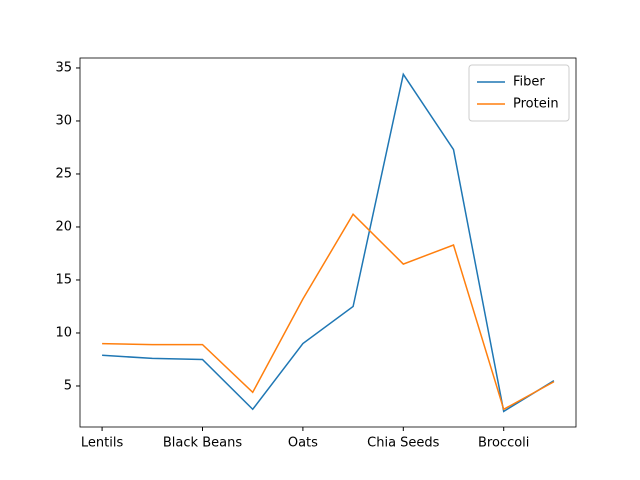 The image size is (640, 480). Describe the element at coordinates (303, 443) in the screenshot. I see `x-tick-label: Oats` at that location.